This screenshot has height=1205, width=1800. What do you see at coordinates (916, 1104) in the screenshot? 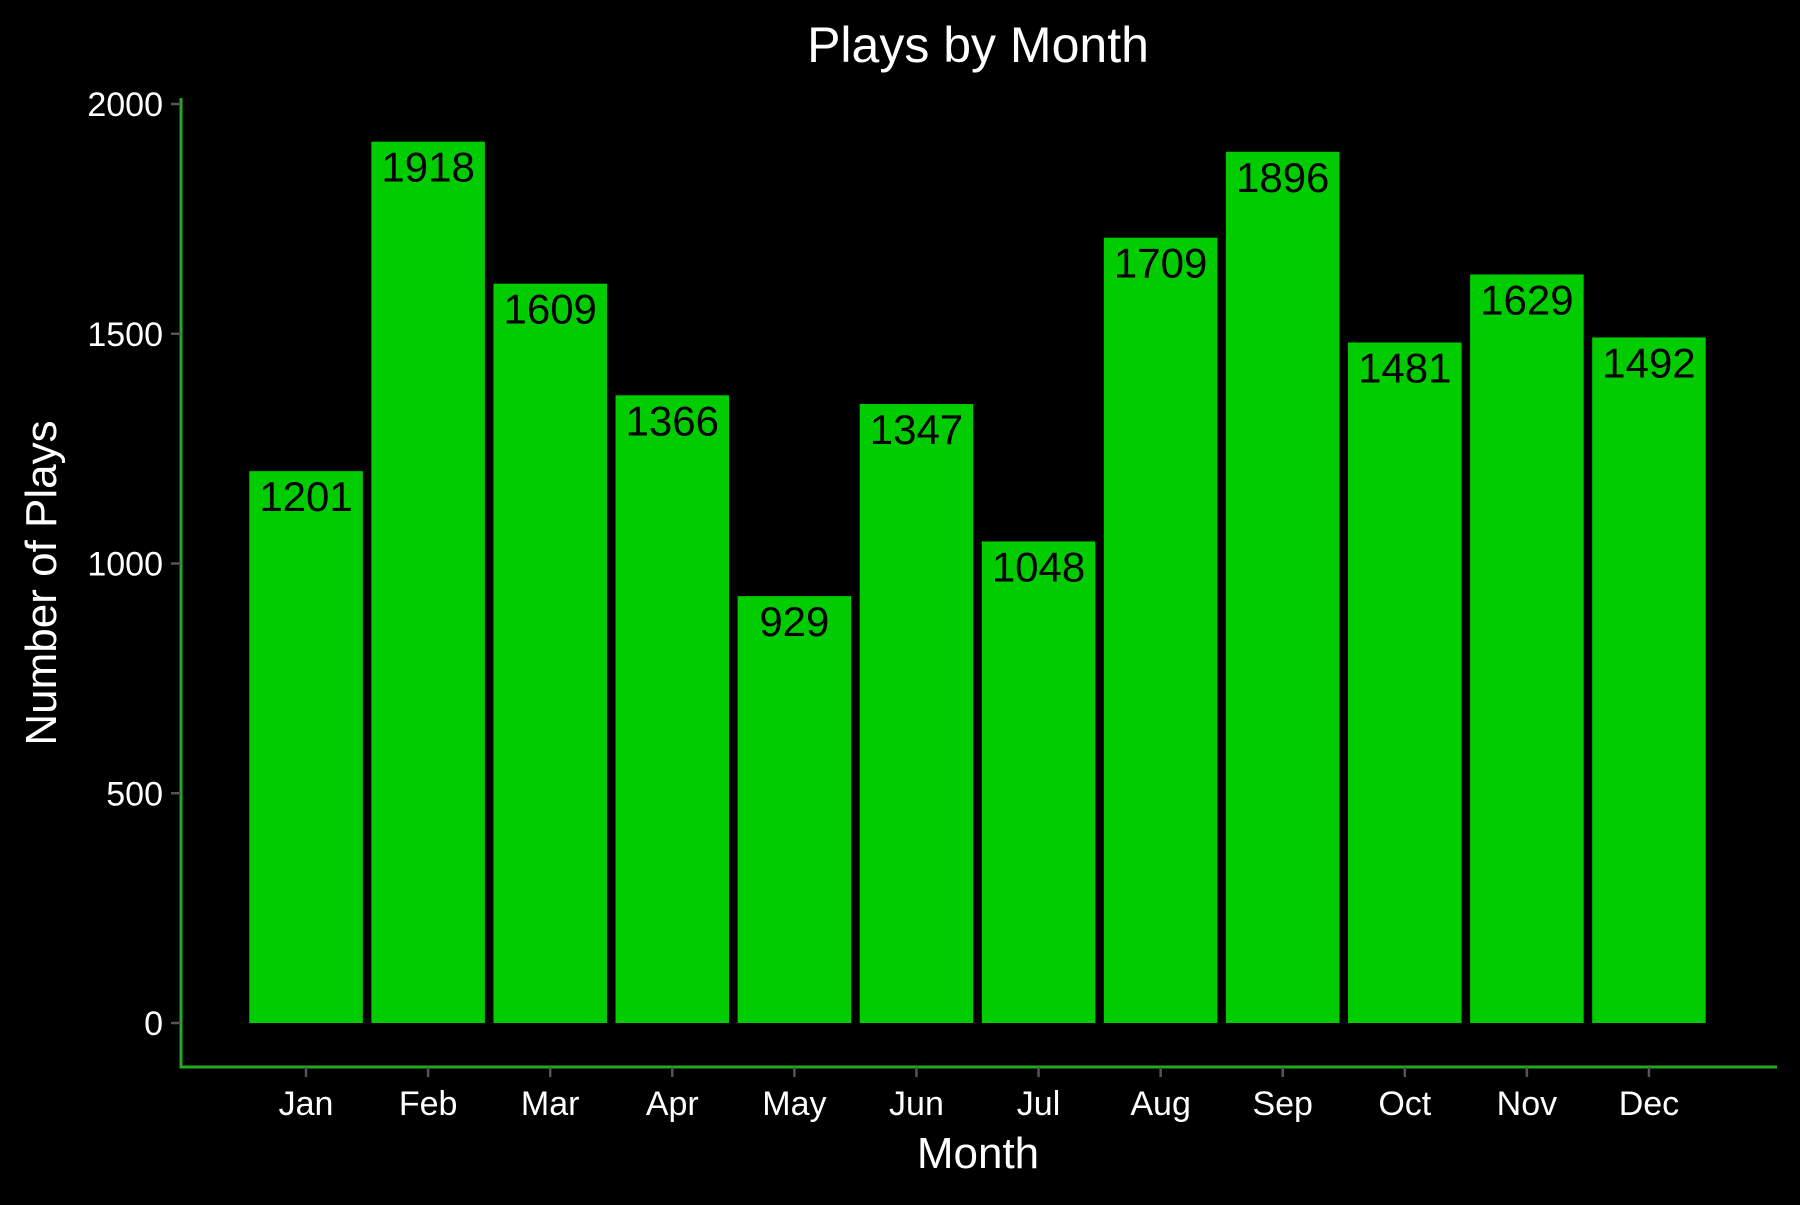
I see `x-tick-label: Jun` at bounding box center [916, 1104].